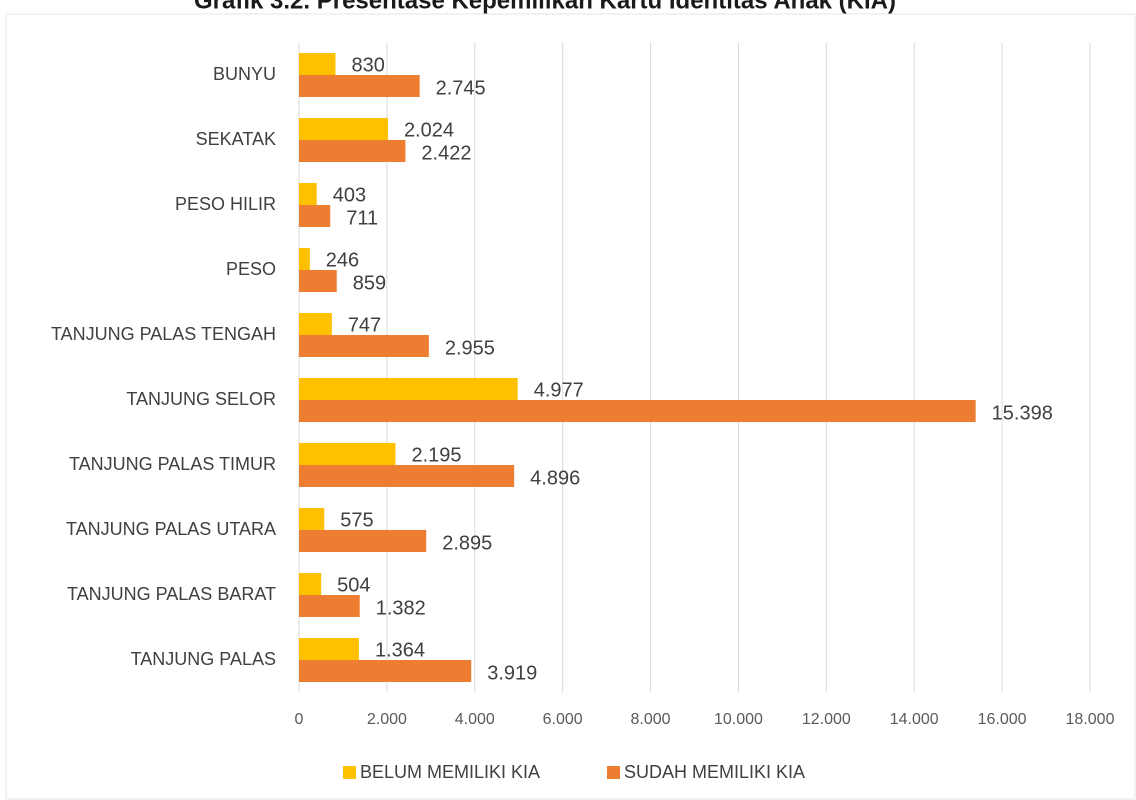 The image size is (1136, 800). I want to click on y-tick-label: SEKATAK, so click(236, 139).